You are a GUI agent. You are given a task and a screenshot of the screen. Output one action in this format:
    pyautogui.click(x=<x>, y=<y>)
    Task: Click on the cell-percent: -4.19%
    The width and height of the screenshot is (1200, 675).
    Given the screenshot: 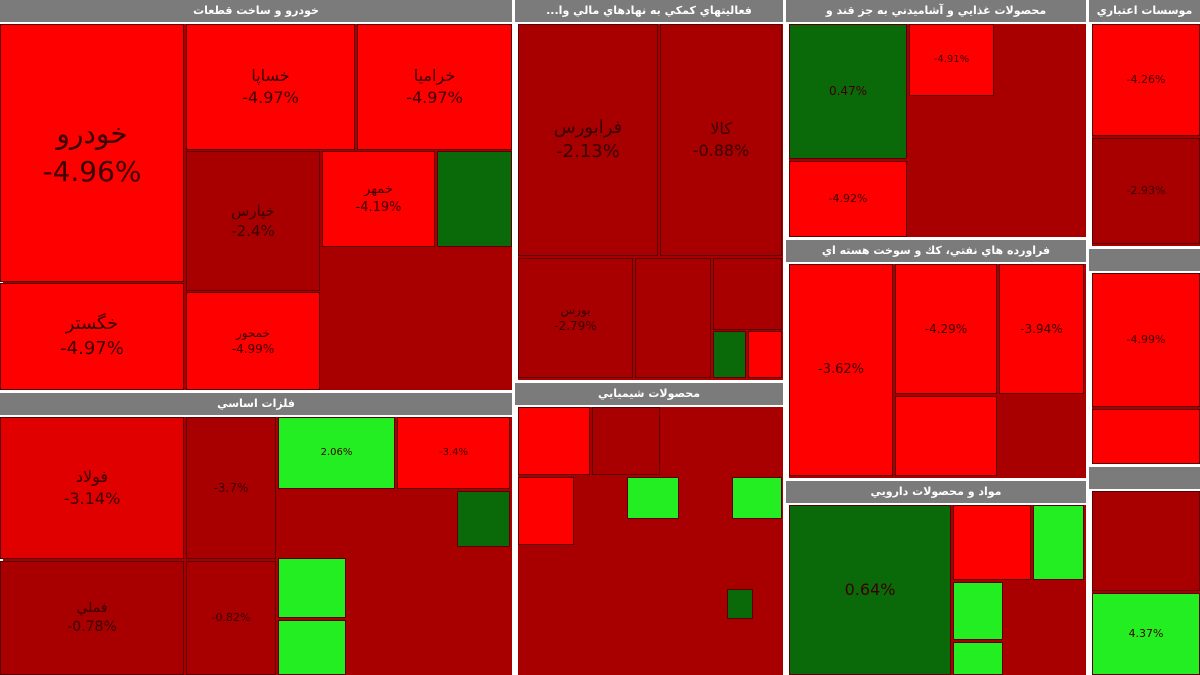 What is the action you would take?
    pyautogui.click(x=378, y=207)
    